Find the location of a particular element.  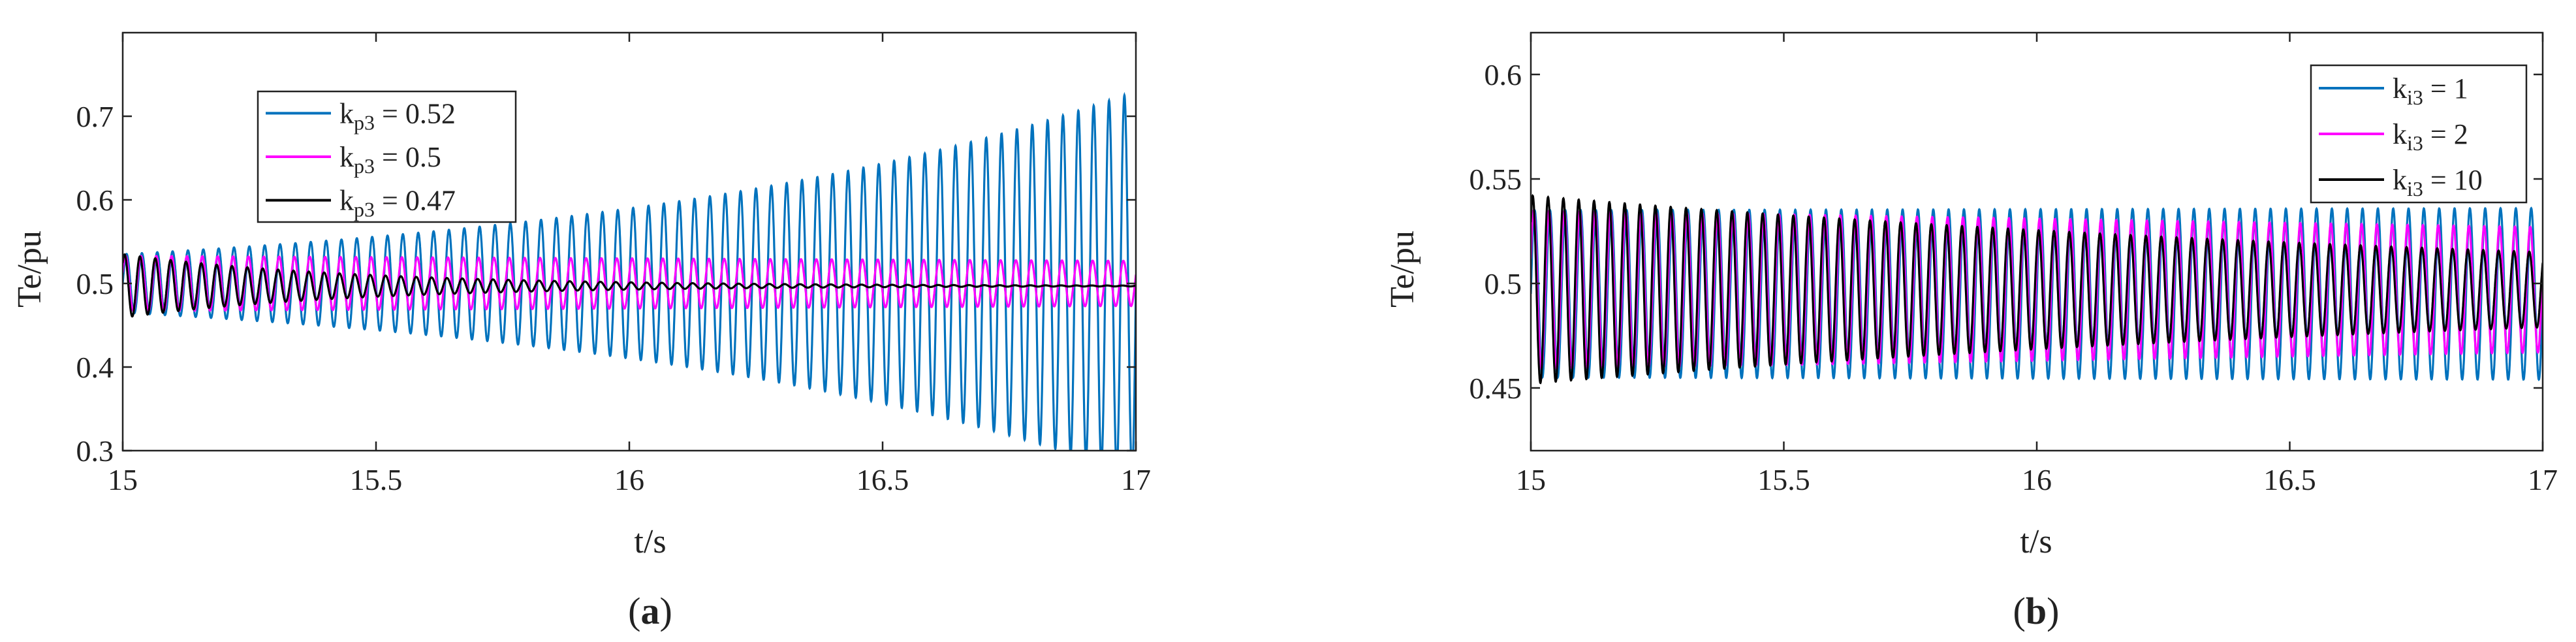

panel-a-legend-label-2: kp3 = 0.5 is located at coordinates (390, 159).